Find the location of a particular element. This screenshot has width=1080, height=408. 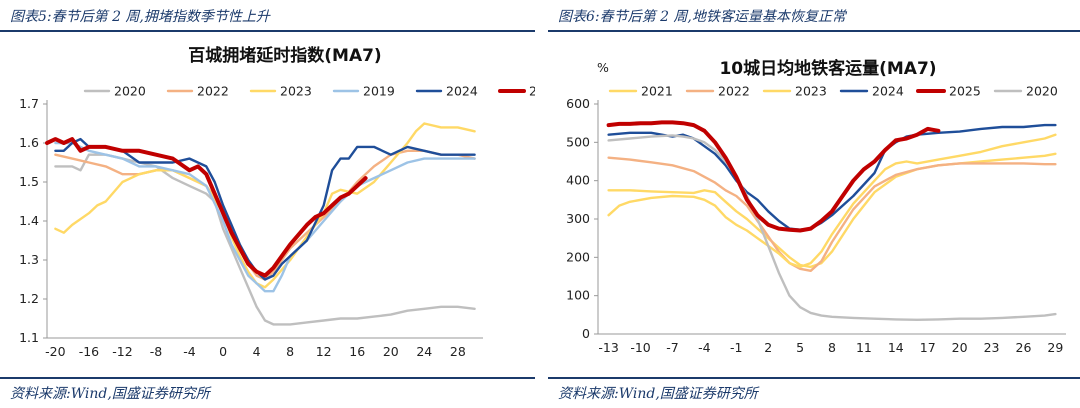

x-tick-label: 26 is located at coordinates (1024, 347).